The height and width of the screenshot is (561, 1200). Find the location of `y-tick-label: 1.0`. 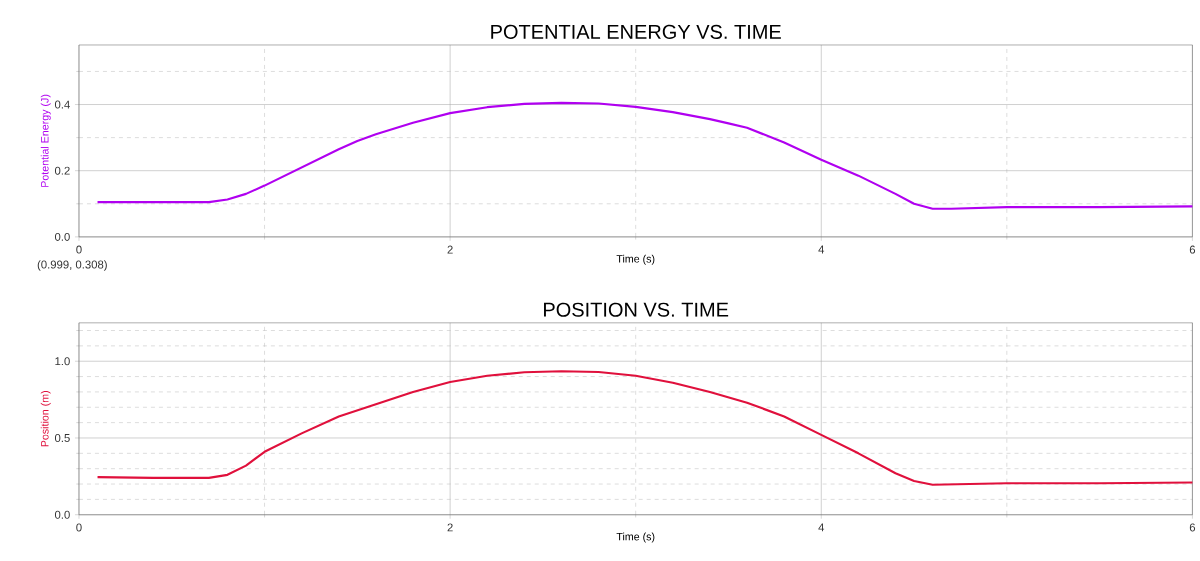

y-tick-label: 1.0 is located at coordinates (62, 361).